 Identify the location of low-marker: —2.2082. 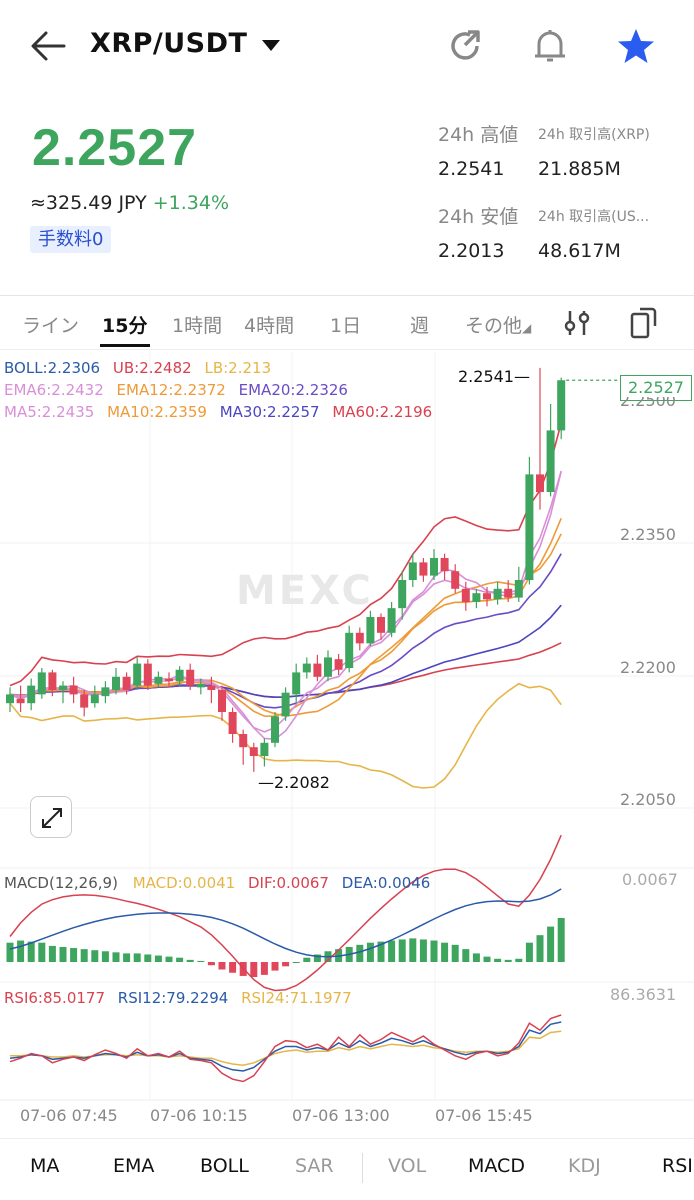
(294, 782).